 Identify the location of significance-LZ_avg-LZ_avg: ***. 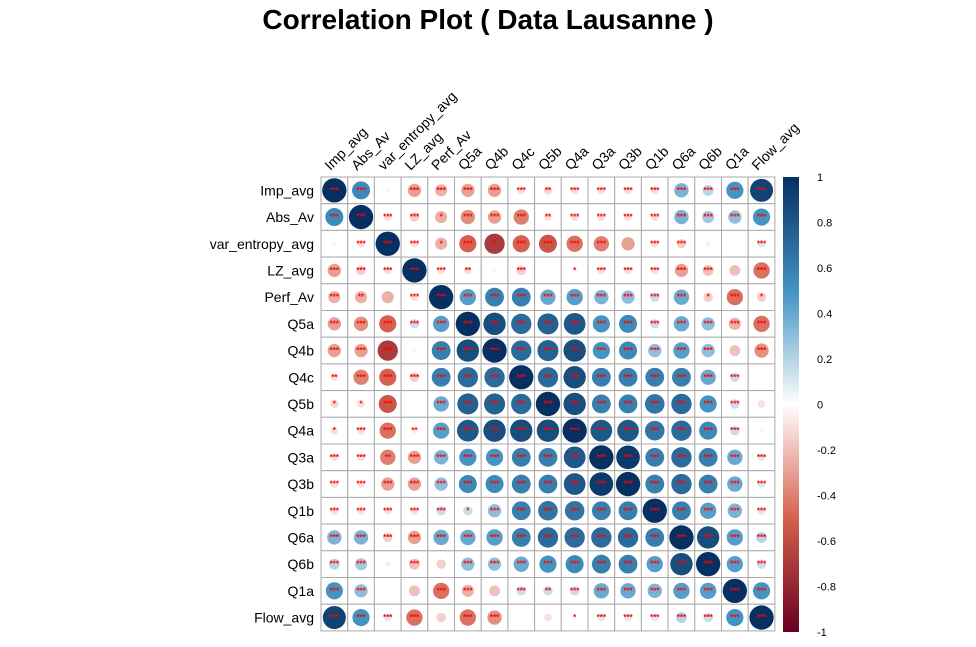
(415, 270).